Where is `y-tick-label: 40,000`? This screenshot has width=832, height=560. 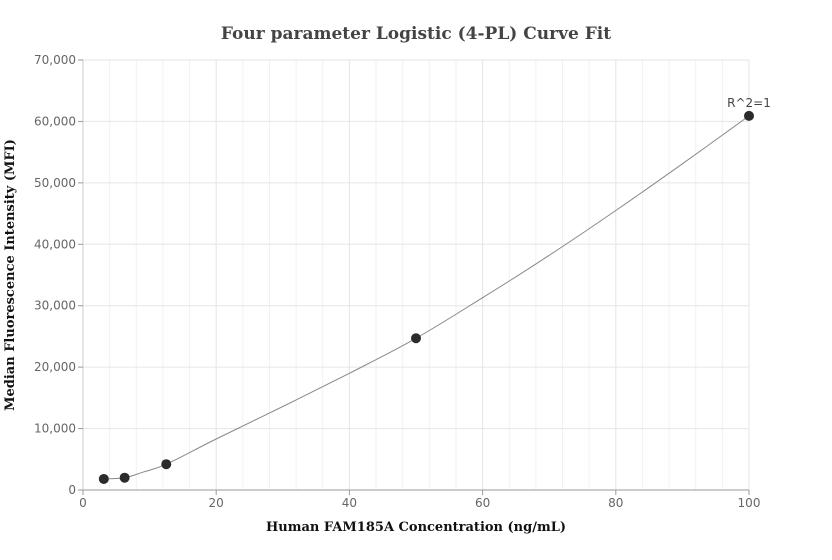
y-tick-label: 40,000 is located at coordinates (55, 244).